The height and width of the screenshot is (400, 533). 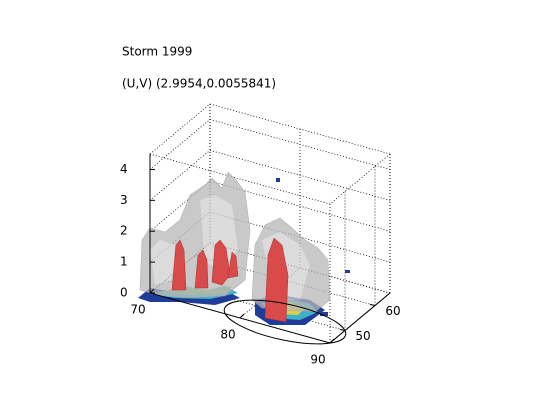 I want to click on chart-subtitle: (U,V) (2.9954,0.0055841), so click(x=199, y=84).